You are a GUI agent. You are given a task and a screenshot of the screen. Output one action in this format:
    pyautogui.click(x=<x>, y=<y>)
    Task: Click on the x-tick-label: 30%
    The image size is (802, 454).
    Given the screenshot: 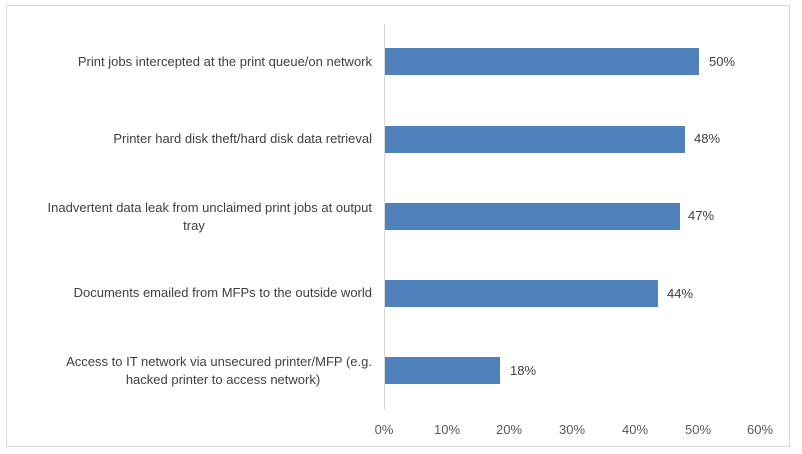 What is the action you would take?
    pyautogui.click(x=572, y=429)
    